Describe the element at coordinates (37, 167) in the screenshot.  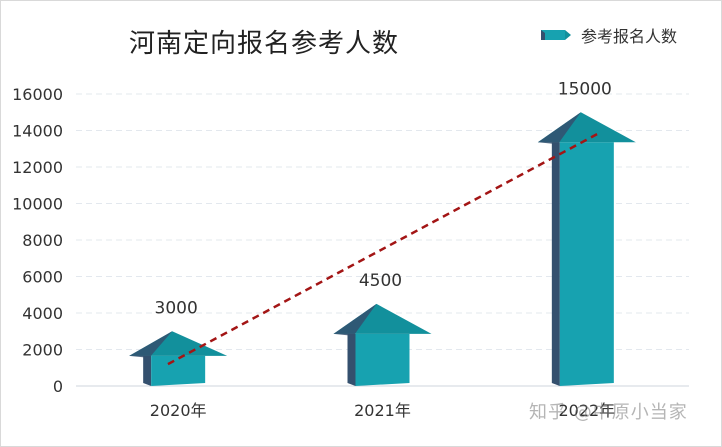
I see `y-tick-label: 12000` at that location.